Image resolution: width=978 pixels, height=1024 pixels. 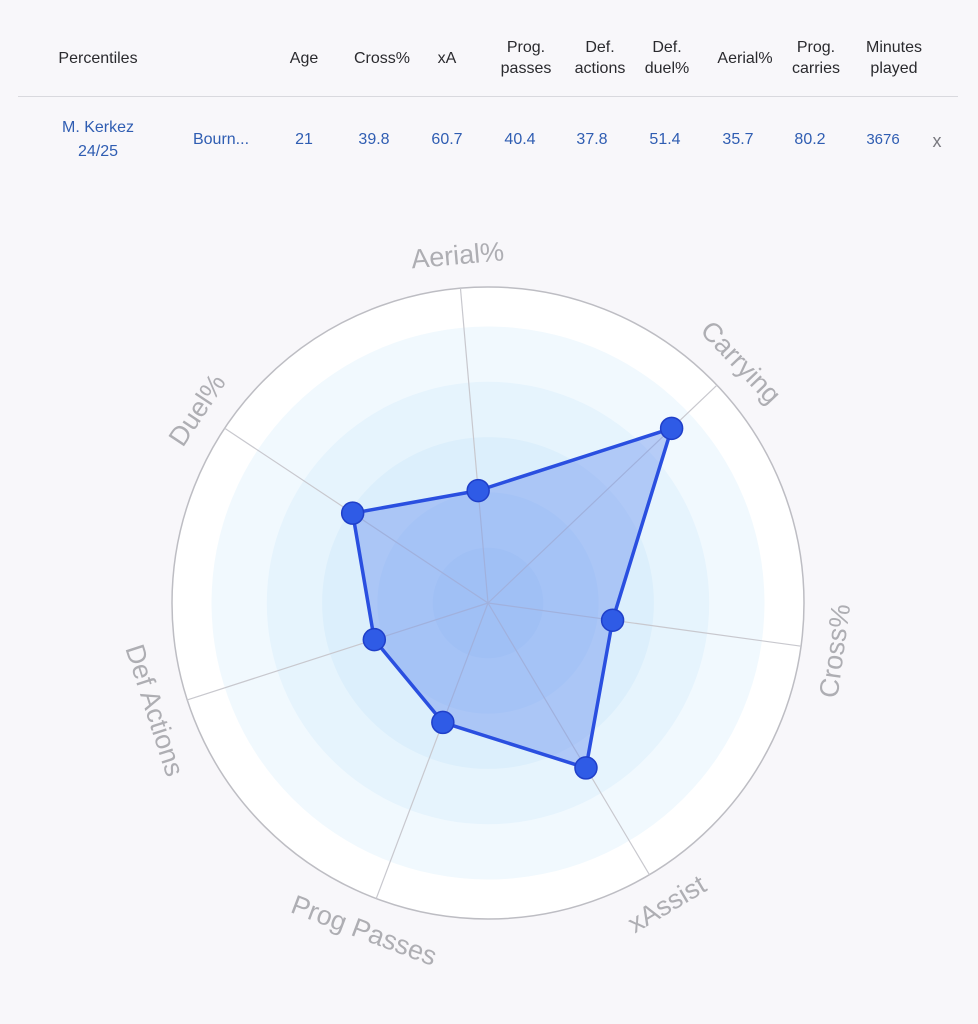 I want to click on radar-point-duel-, so click(x=352, y=513).